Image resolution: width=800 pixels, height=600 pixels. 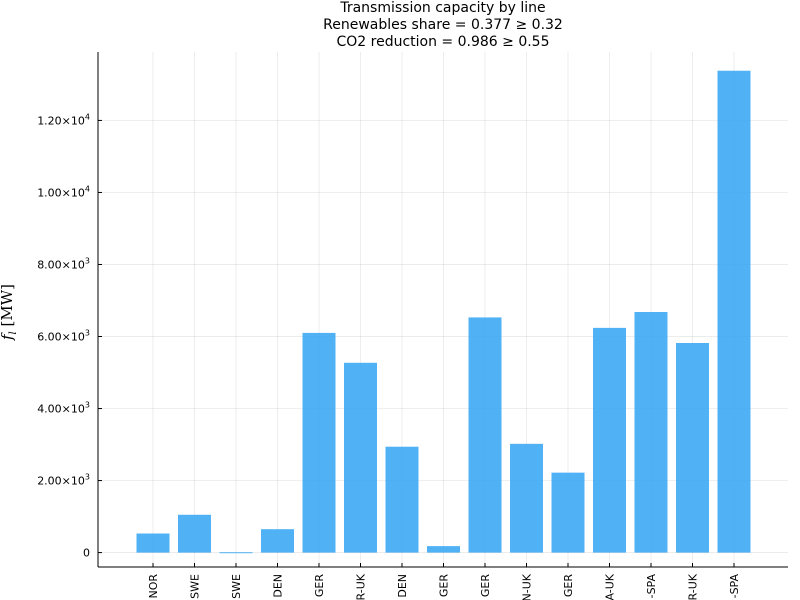 I want to click on x-tick-label: NOR, so click(x=153, y=586).